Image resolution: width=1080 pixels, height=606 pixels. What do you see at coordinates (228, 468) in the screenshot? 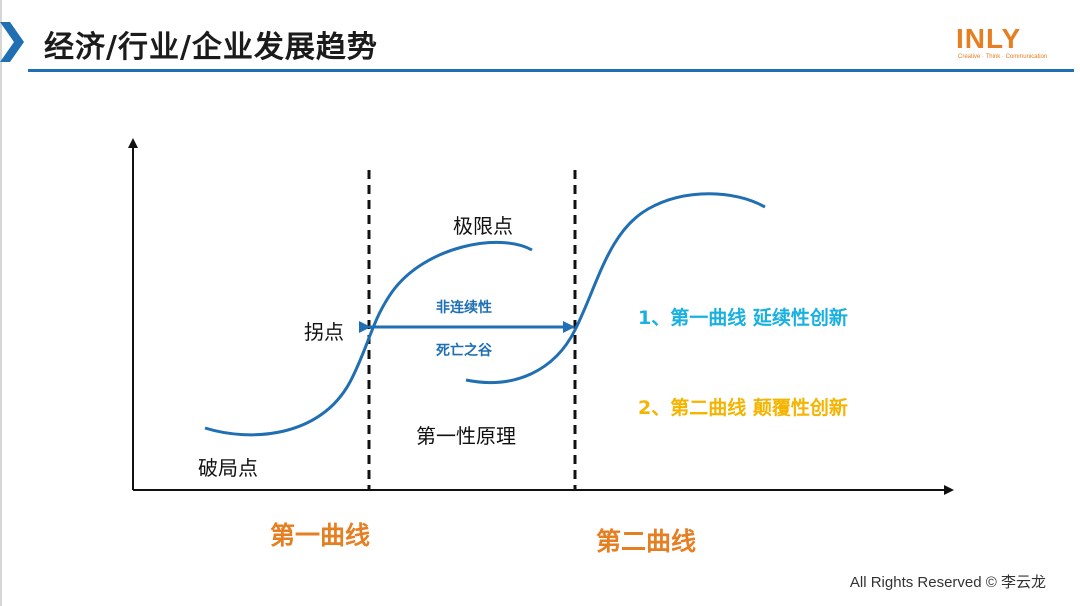
I see `break-point-label: 破局点` at bounding box center [228, 468].